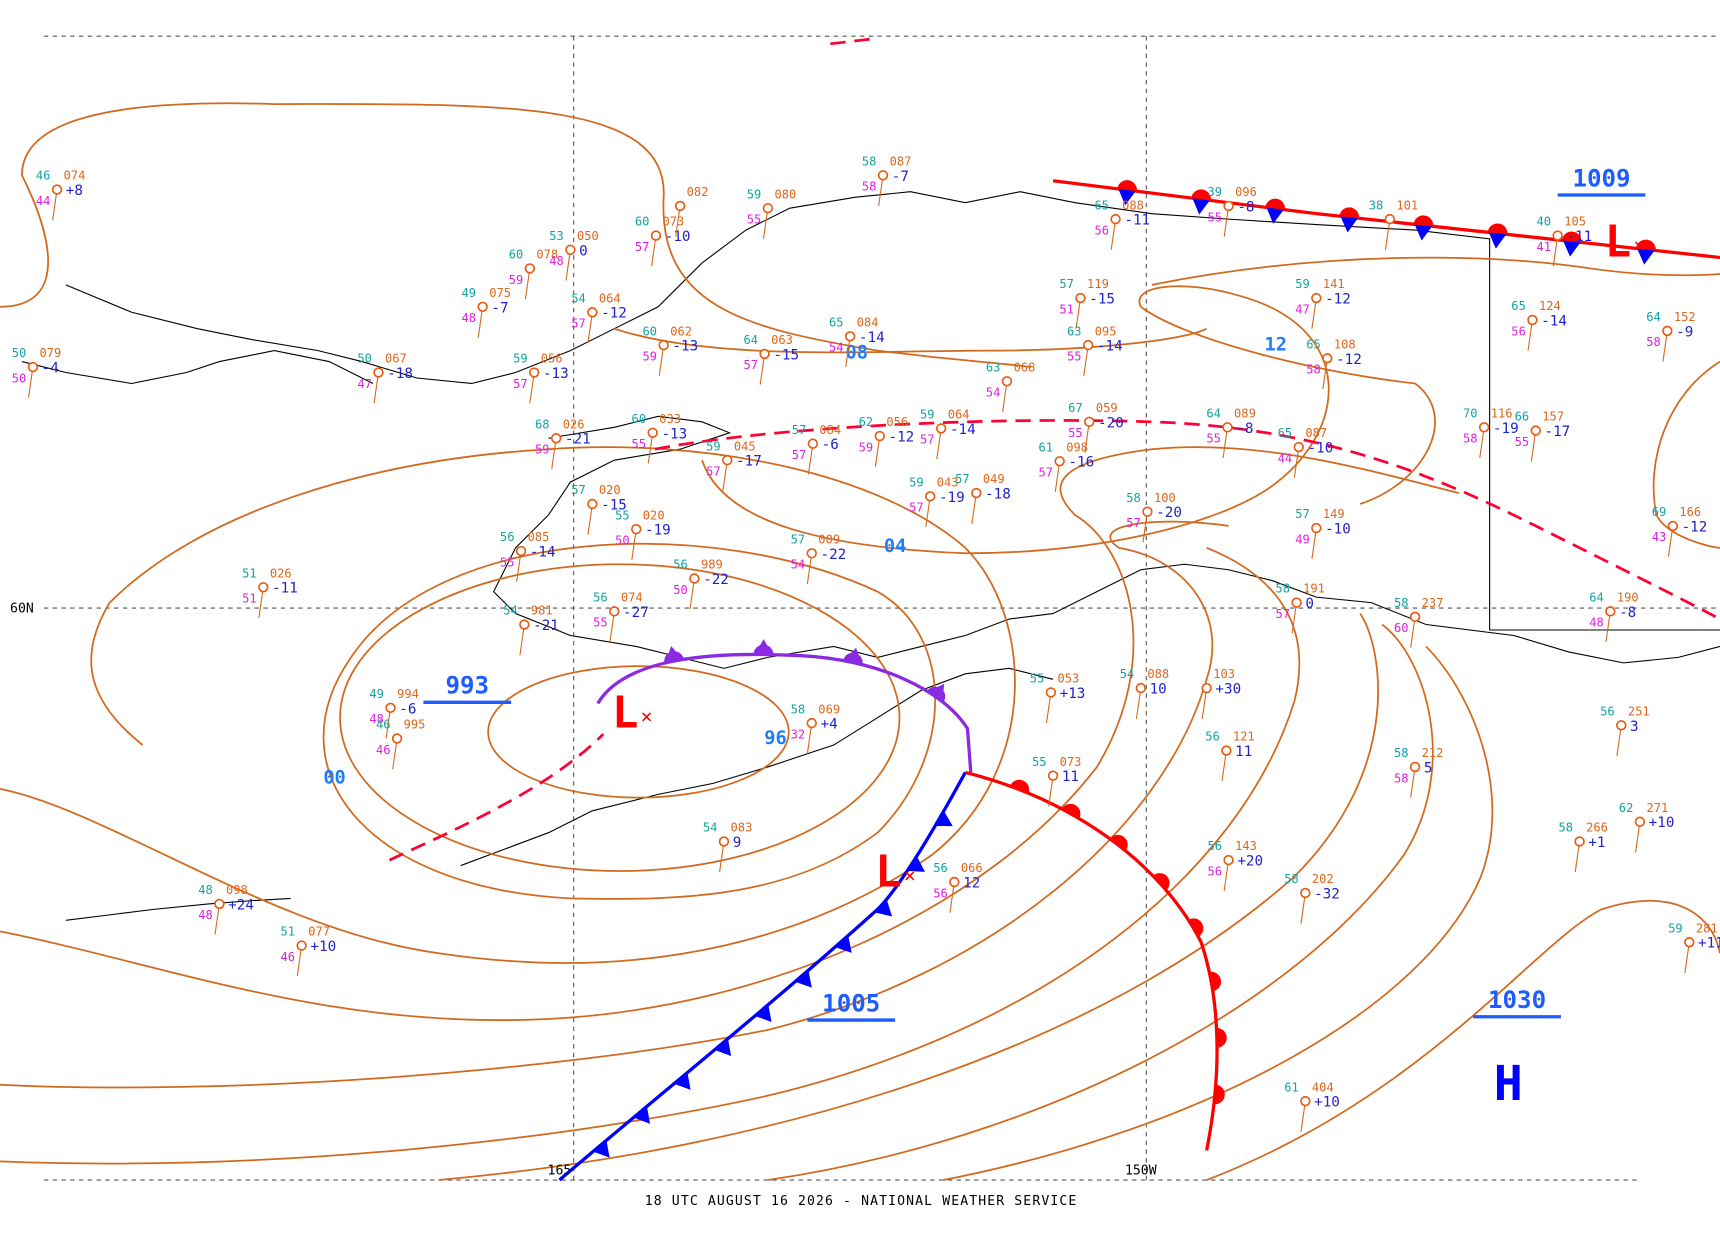  What do you see at coordinates (1544, 222) in the screenshot?
I see `temperature: 40` at bounding box center [1544, 222].